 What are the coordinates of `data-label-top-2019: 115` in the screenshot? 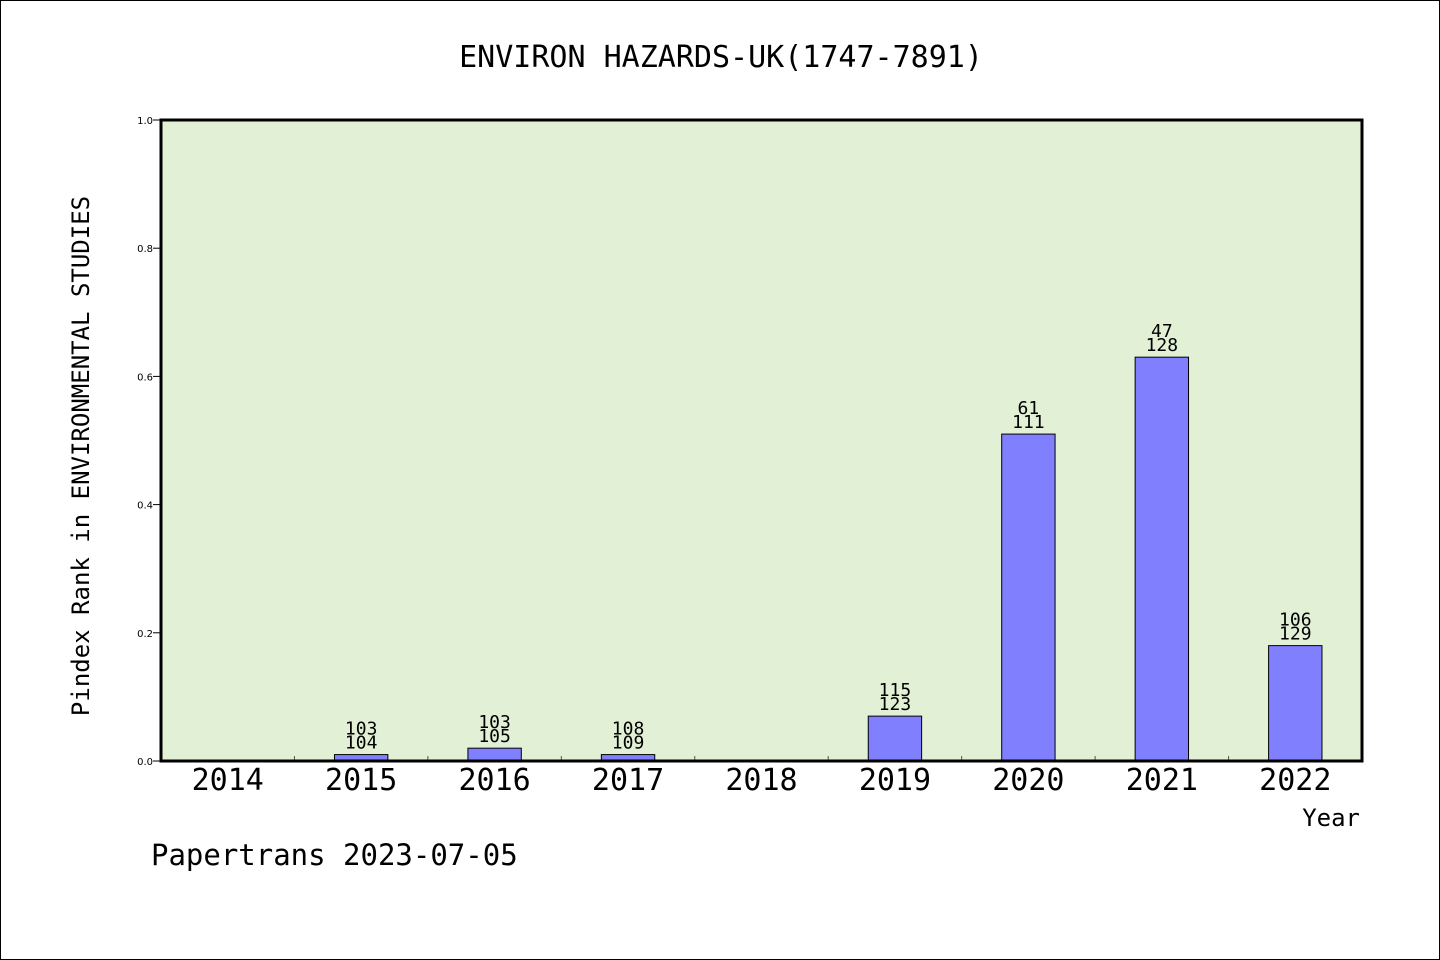 It's located at (895, 690).